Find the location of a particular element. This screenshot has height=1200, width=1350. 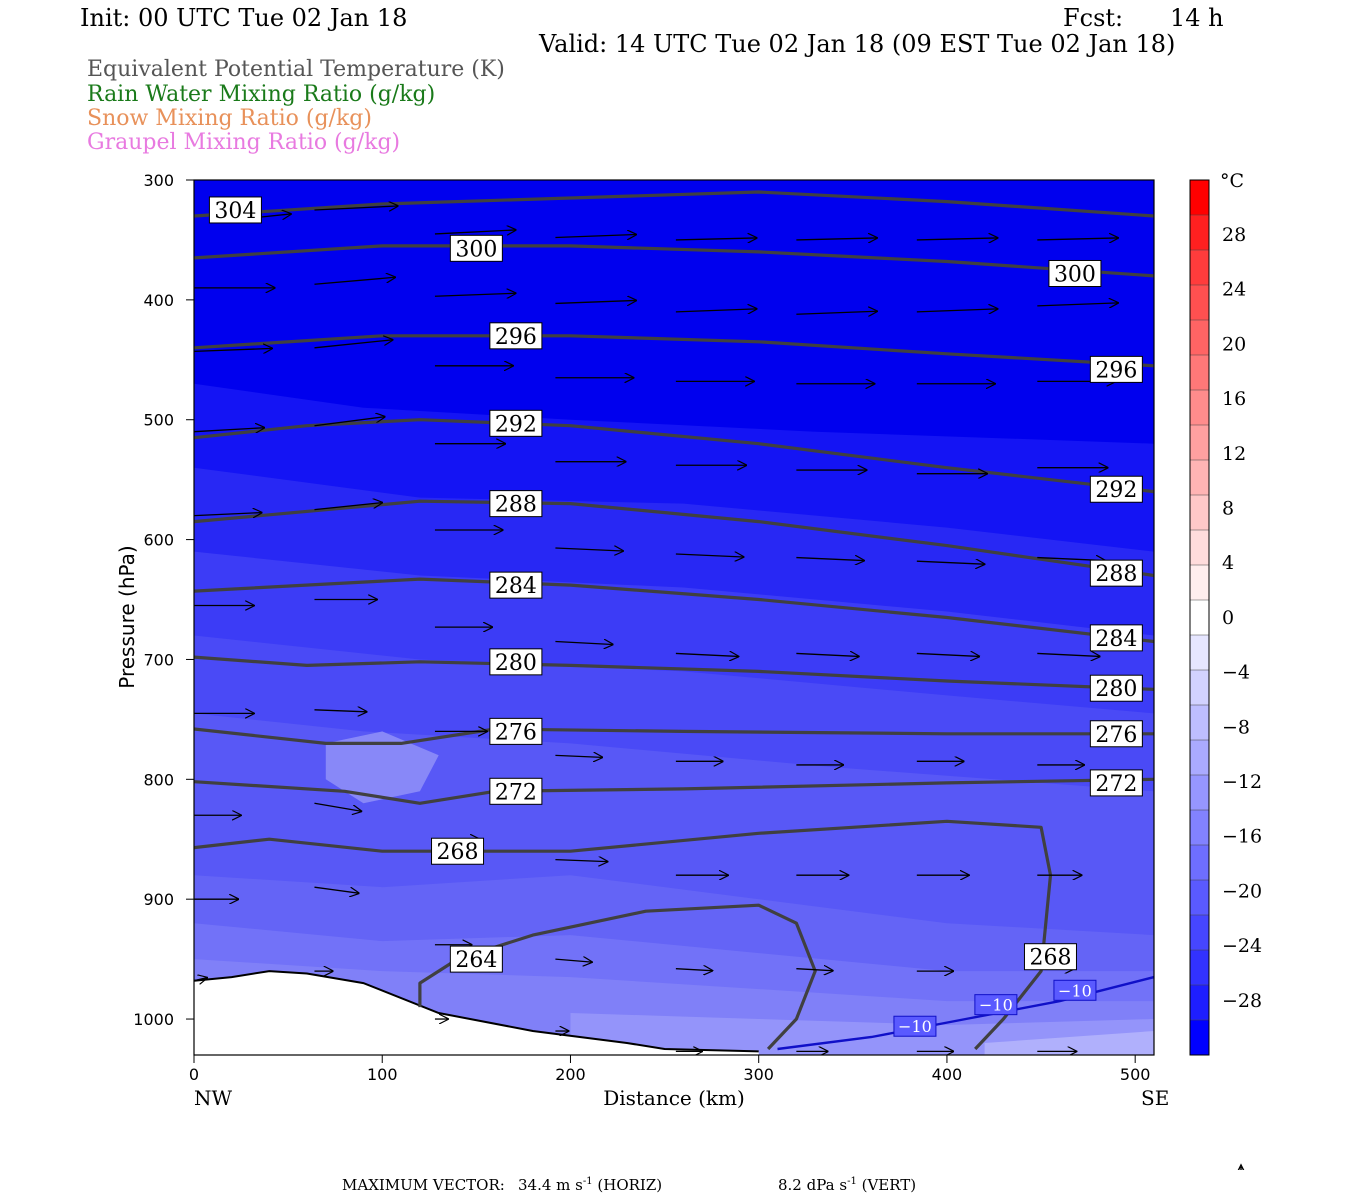

colorbar-unit: °C is located at coordinates (1232, 181).